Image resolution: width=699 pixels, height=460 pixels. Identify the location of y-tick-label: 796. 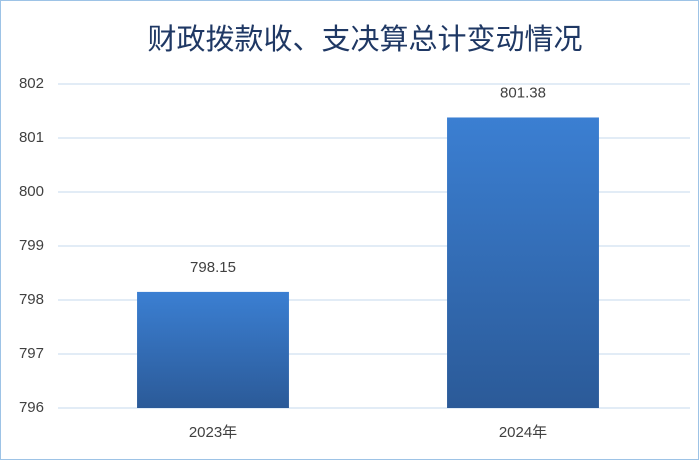
(31, 407).